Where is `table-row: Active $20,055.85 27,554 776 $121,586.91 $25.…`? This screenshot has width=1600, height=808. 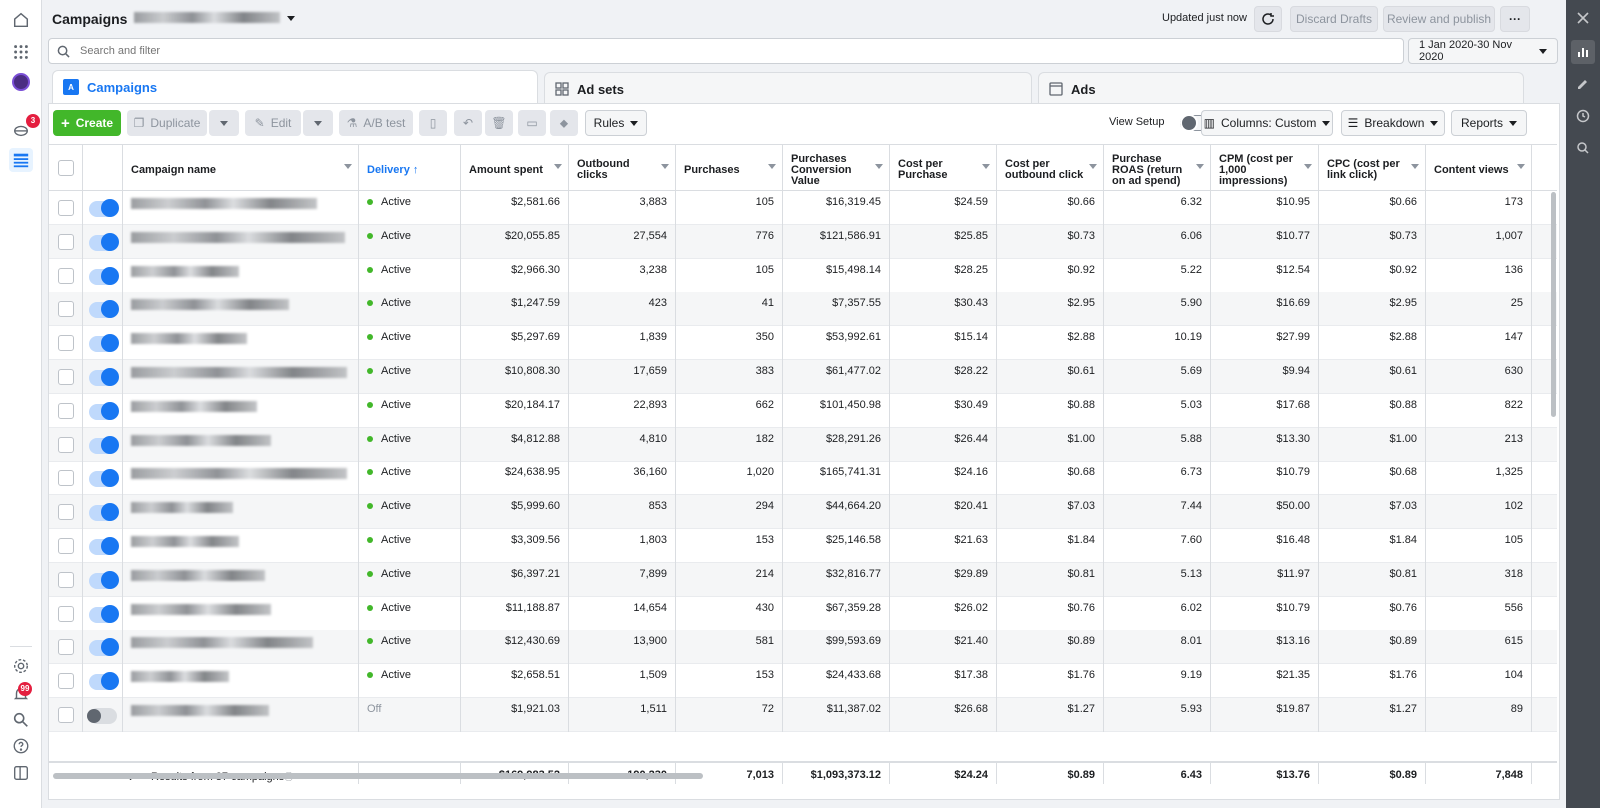
table-row: Active $20,055.85 27,554 776 $121,586.91 $25.… is located at coordinates (803, 241).